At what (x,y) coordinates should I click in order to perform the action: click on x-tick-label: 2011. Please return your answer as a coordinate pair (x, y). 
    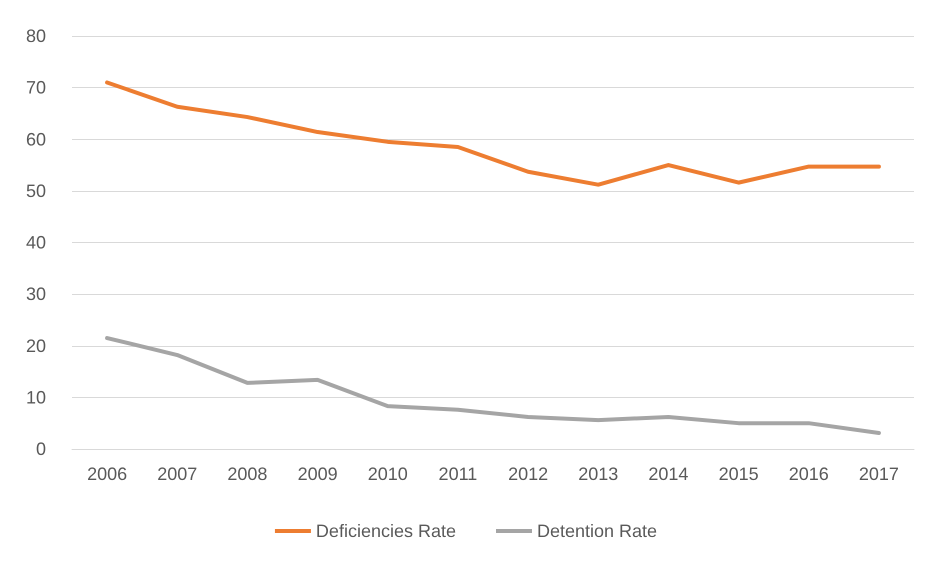
    Looking at the image, I should click on (458, 474).